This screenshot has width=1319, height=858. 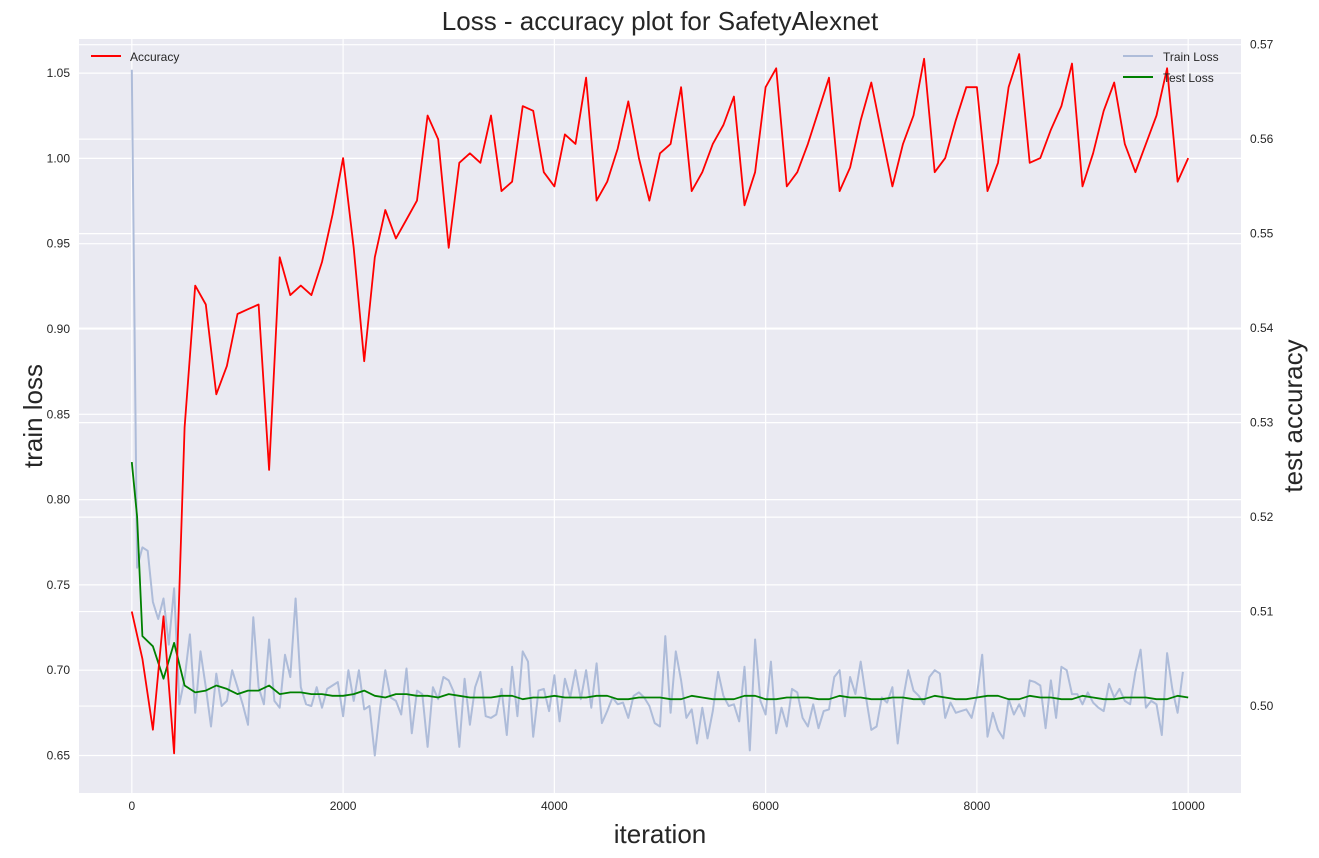 What do you see at coordinates (1262, 612) in the screenshot?
I see `y-right-tick-label: 0.51` at bounding box center [1262, 612].